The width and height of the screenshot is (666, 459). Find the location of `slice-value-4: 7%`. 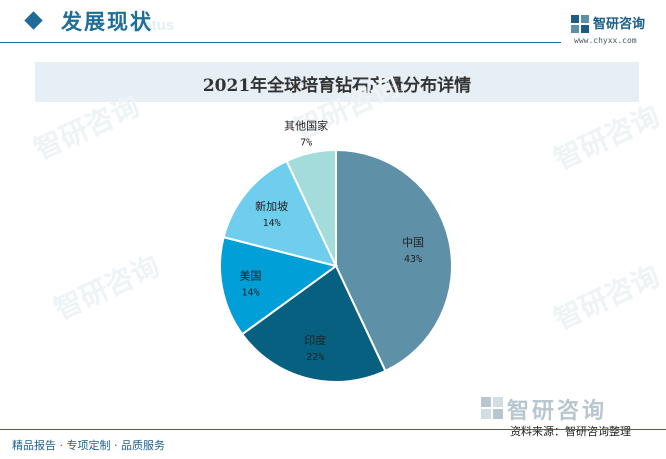

slice-value-4: 7% is located at coordinates (306, 142).